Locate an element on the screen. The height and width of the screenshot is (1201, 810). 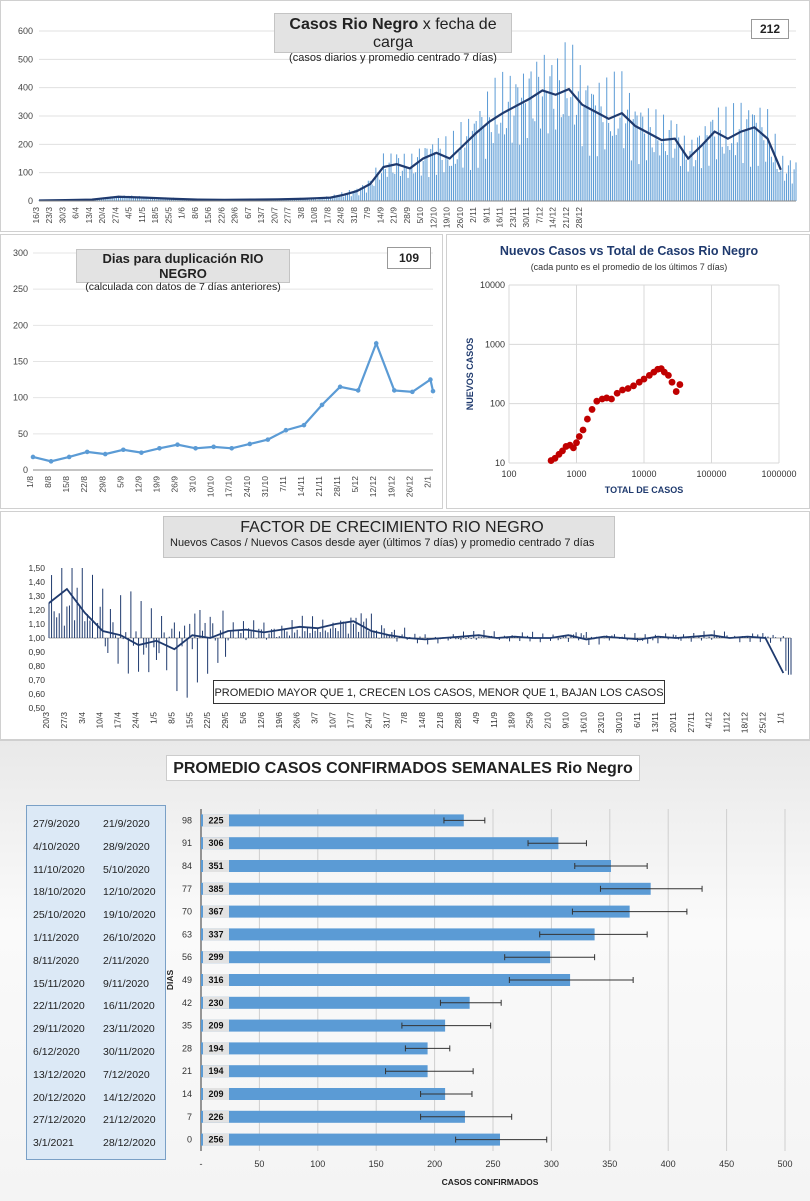
x-tick-label: 6/4 is located at coordinates (76, 213).